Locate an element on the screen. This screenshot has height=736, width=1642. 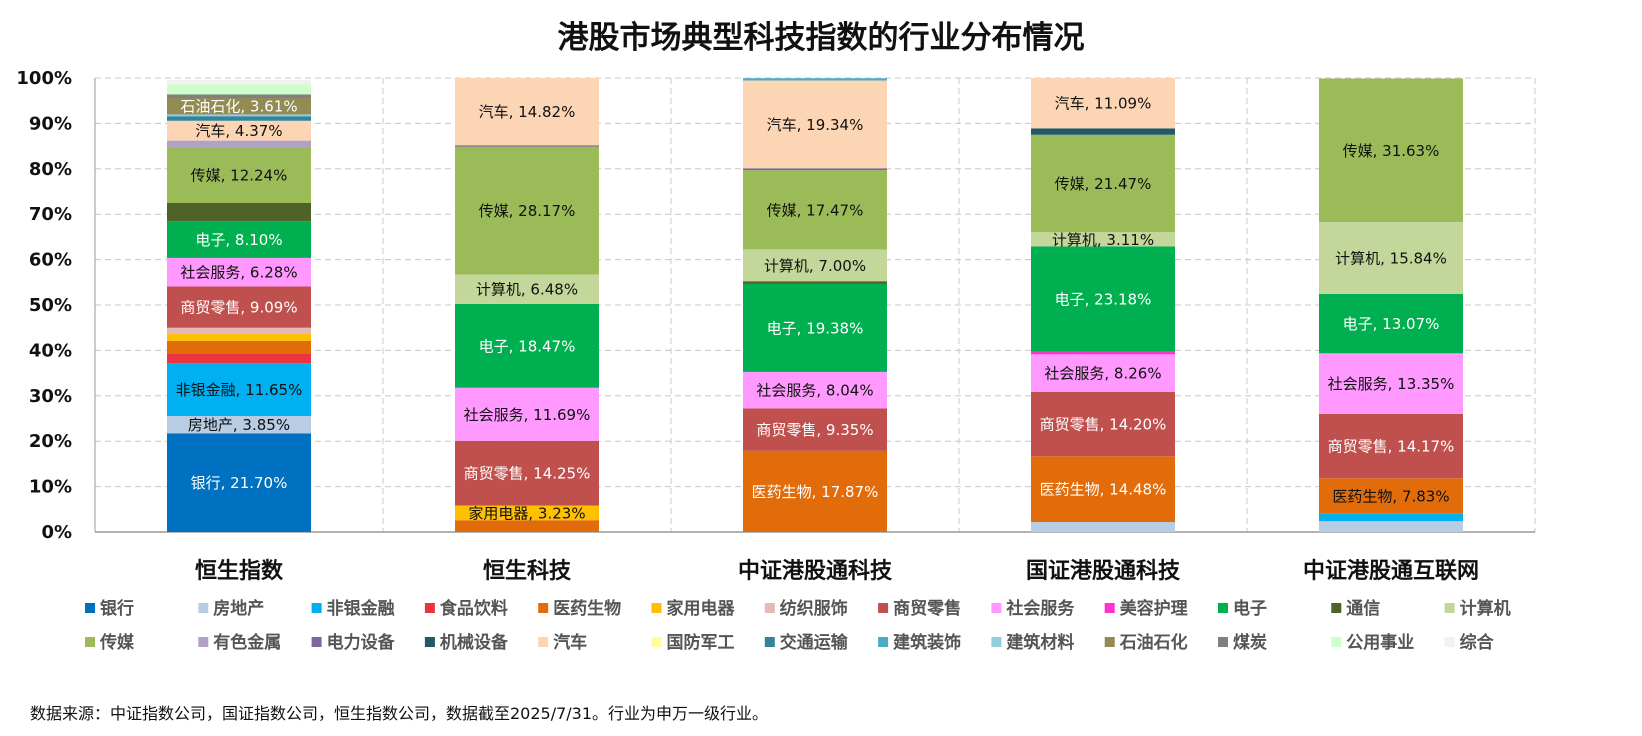
data-label: 计算机, 7.00% is located at coordinates (815, 266).